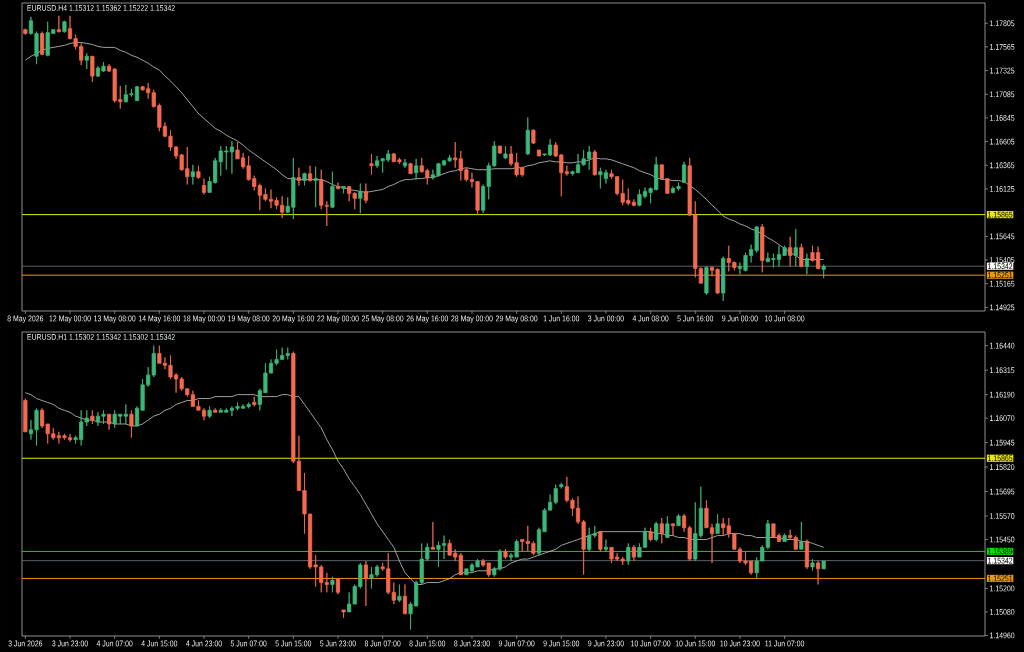 This screenshot has width=1024, height=652. I want to click on x-tick-label: 5 Jun 16:00, so click(695, 318).